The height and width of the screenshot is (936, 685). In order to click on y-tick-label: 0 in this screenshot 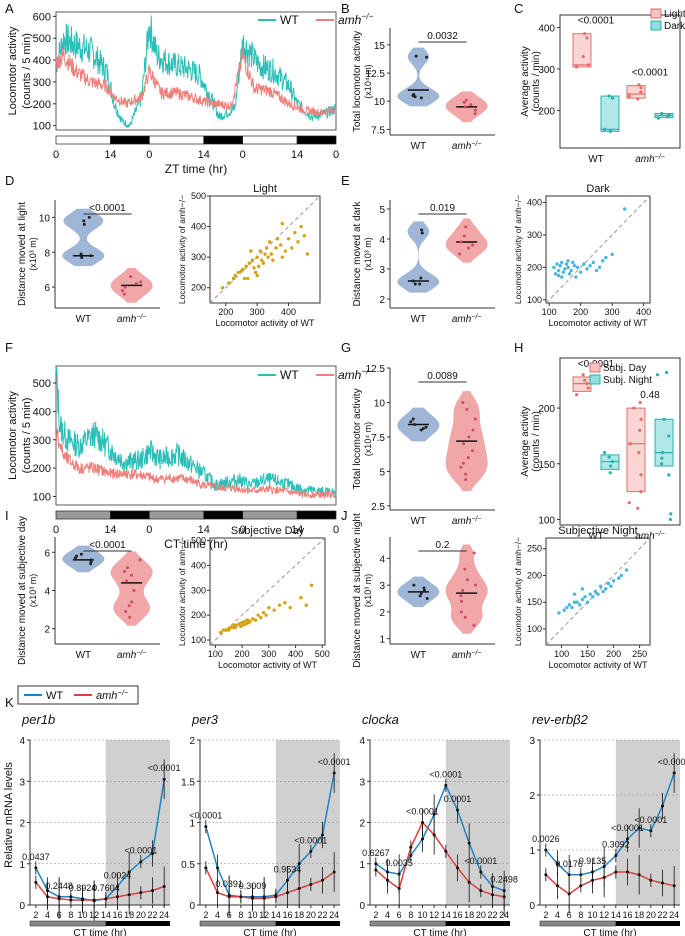, I will do `click(22, 906)`.